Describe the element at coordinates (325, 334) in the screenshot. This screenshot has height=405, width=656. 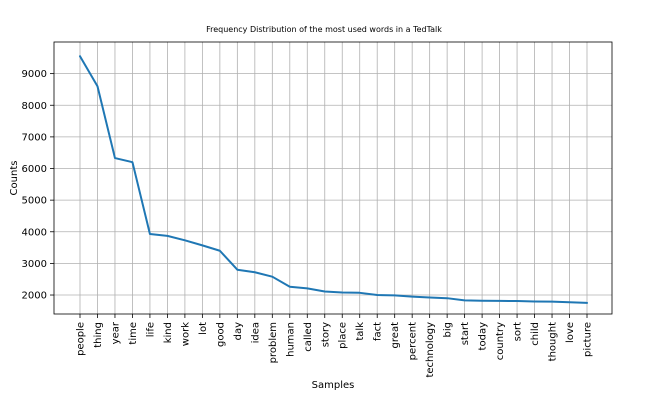
I see `x-tick-label: story` at that location.